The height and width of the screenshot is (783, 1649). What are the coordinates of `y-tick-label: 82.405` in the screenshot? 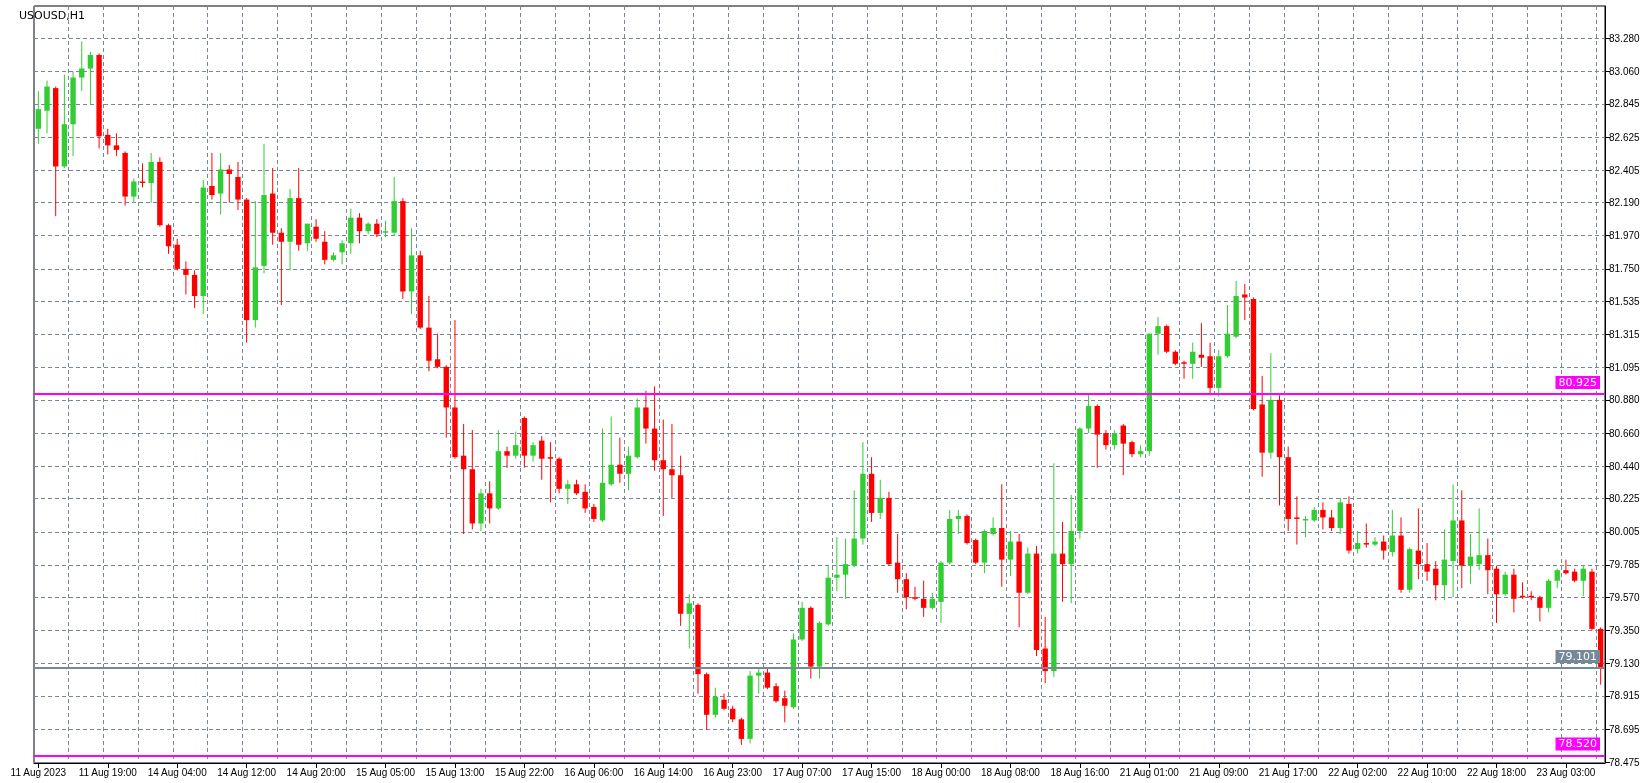 It's located at (1625, 170).